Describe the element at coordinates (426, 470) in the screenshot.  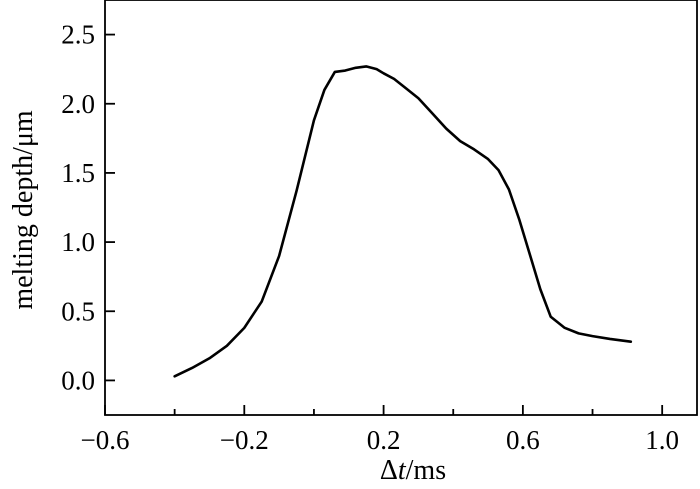
I see `x-axis-unit: /ms` at that location.